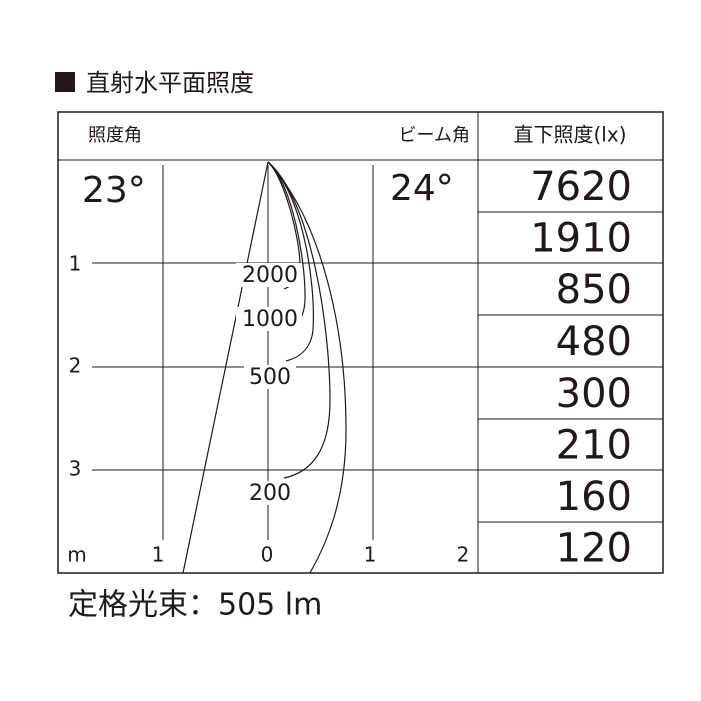 This screenshot has width=701, height=701. Describe the element at coordinates (75, 366) in the screenshot. I see `distance-label: 2` at that location.